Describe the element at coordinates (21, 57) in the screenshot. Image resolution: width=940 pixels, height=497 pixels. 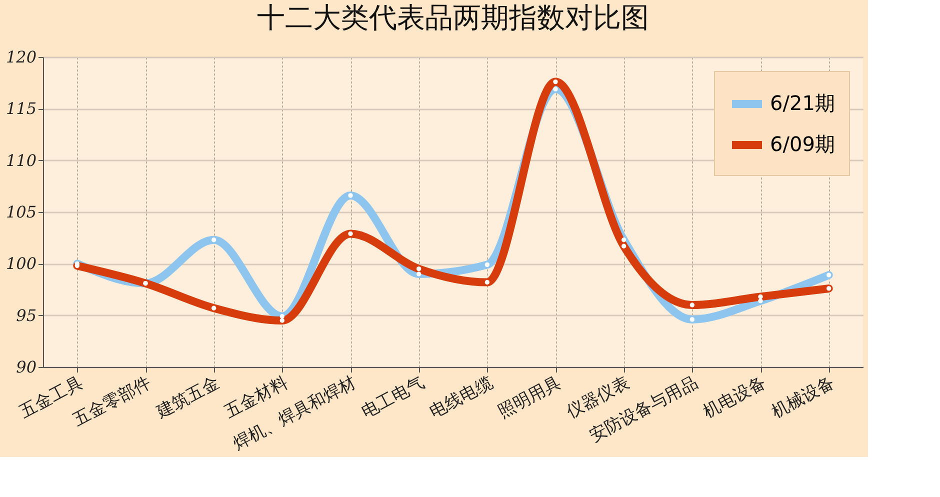
I see `y-tick-label: 120` at that location.